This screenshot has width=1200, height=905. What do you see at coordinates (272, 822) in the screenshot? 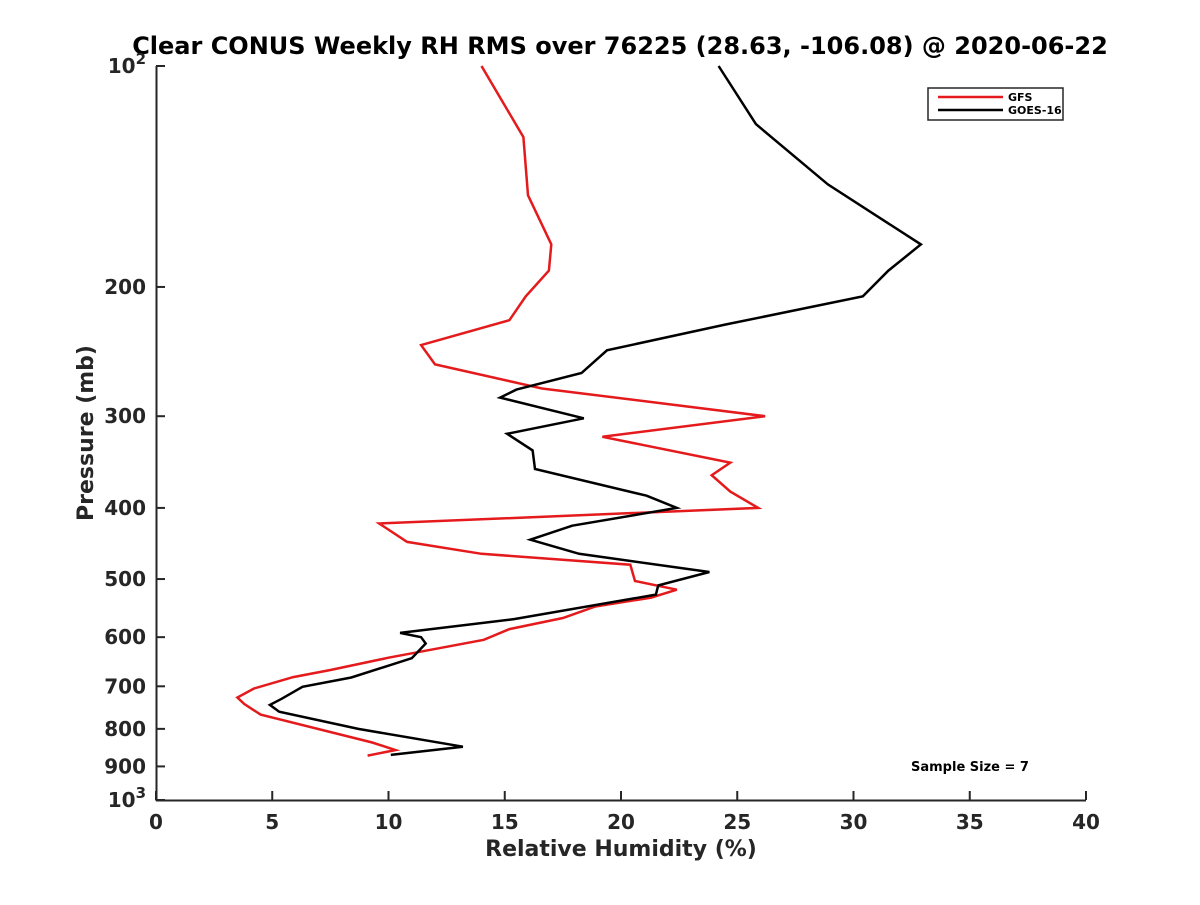
I see `x-tick-label: 5` at bounding box center [272, 822].